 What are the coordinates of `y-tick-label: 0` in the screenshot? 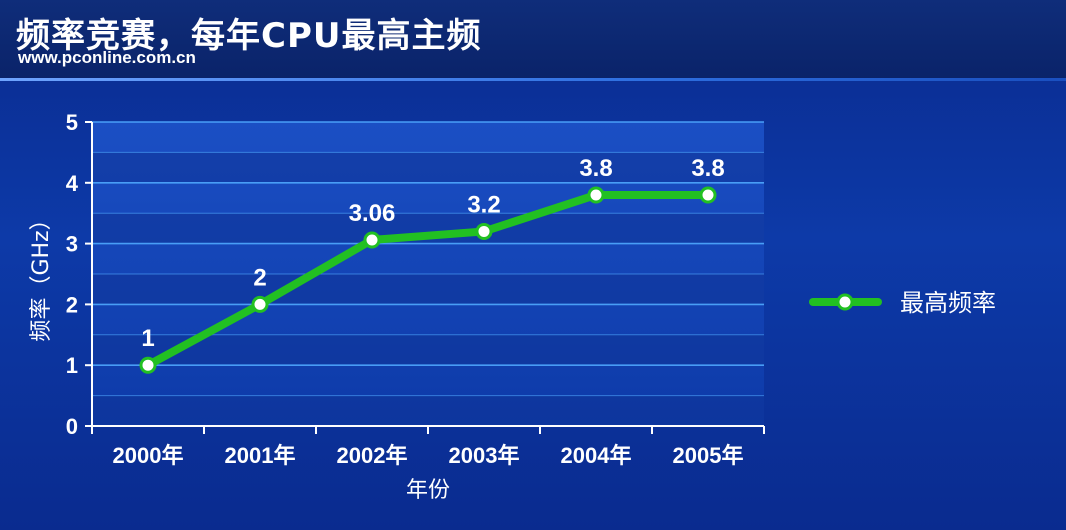 It's located at (72, 426).